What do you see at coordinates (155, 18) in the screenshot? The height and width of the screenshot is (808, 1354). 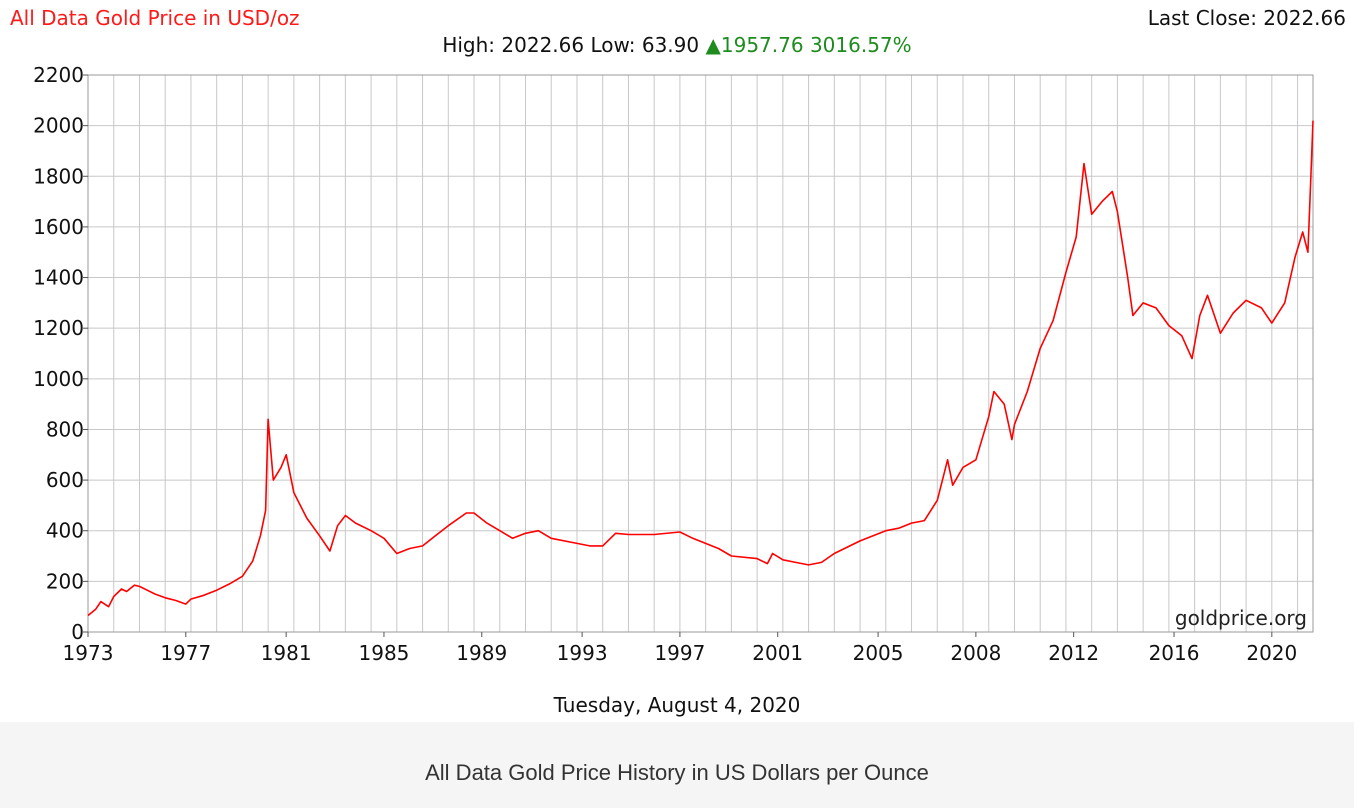 I see `chart-title: All Data Gold Price in USD/oz` at bounding box center [155, 18].